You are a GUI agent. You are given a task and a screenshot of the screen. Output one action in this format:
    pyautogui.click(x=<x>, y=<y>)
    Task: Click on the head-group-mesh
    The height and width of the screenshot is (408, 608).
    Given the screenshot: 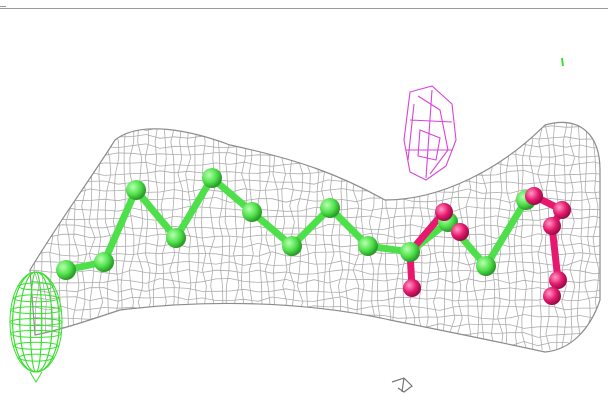 What is the action you would take?
    pyautogui.click(x=36, y=327)
    